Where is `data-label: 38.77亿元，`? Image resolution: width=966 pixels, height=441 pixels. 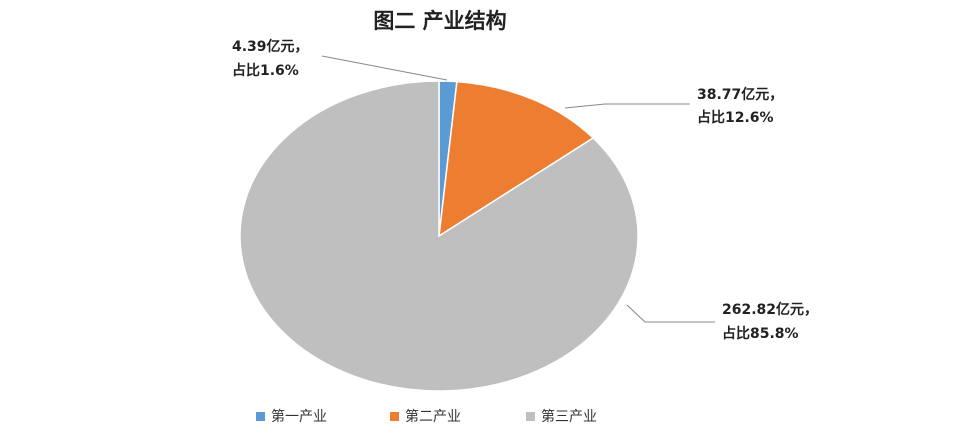 data-label: 38.77亿元， is located at coordinates (740, 94).